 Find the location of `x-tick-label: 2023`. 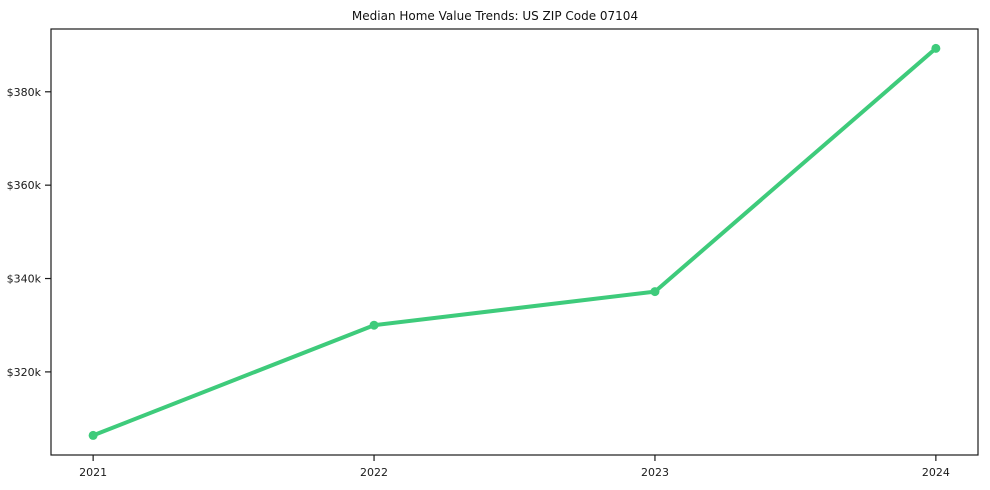

x-tick-label: 2023 is located at coordinates (655, 472).